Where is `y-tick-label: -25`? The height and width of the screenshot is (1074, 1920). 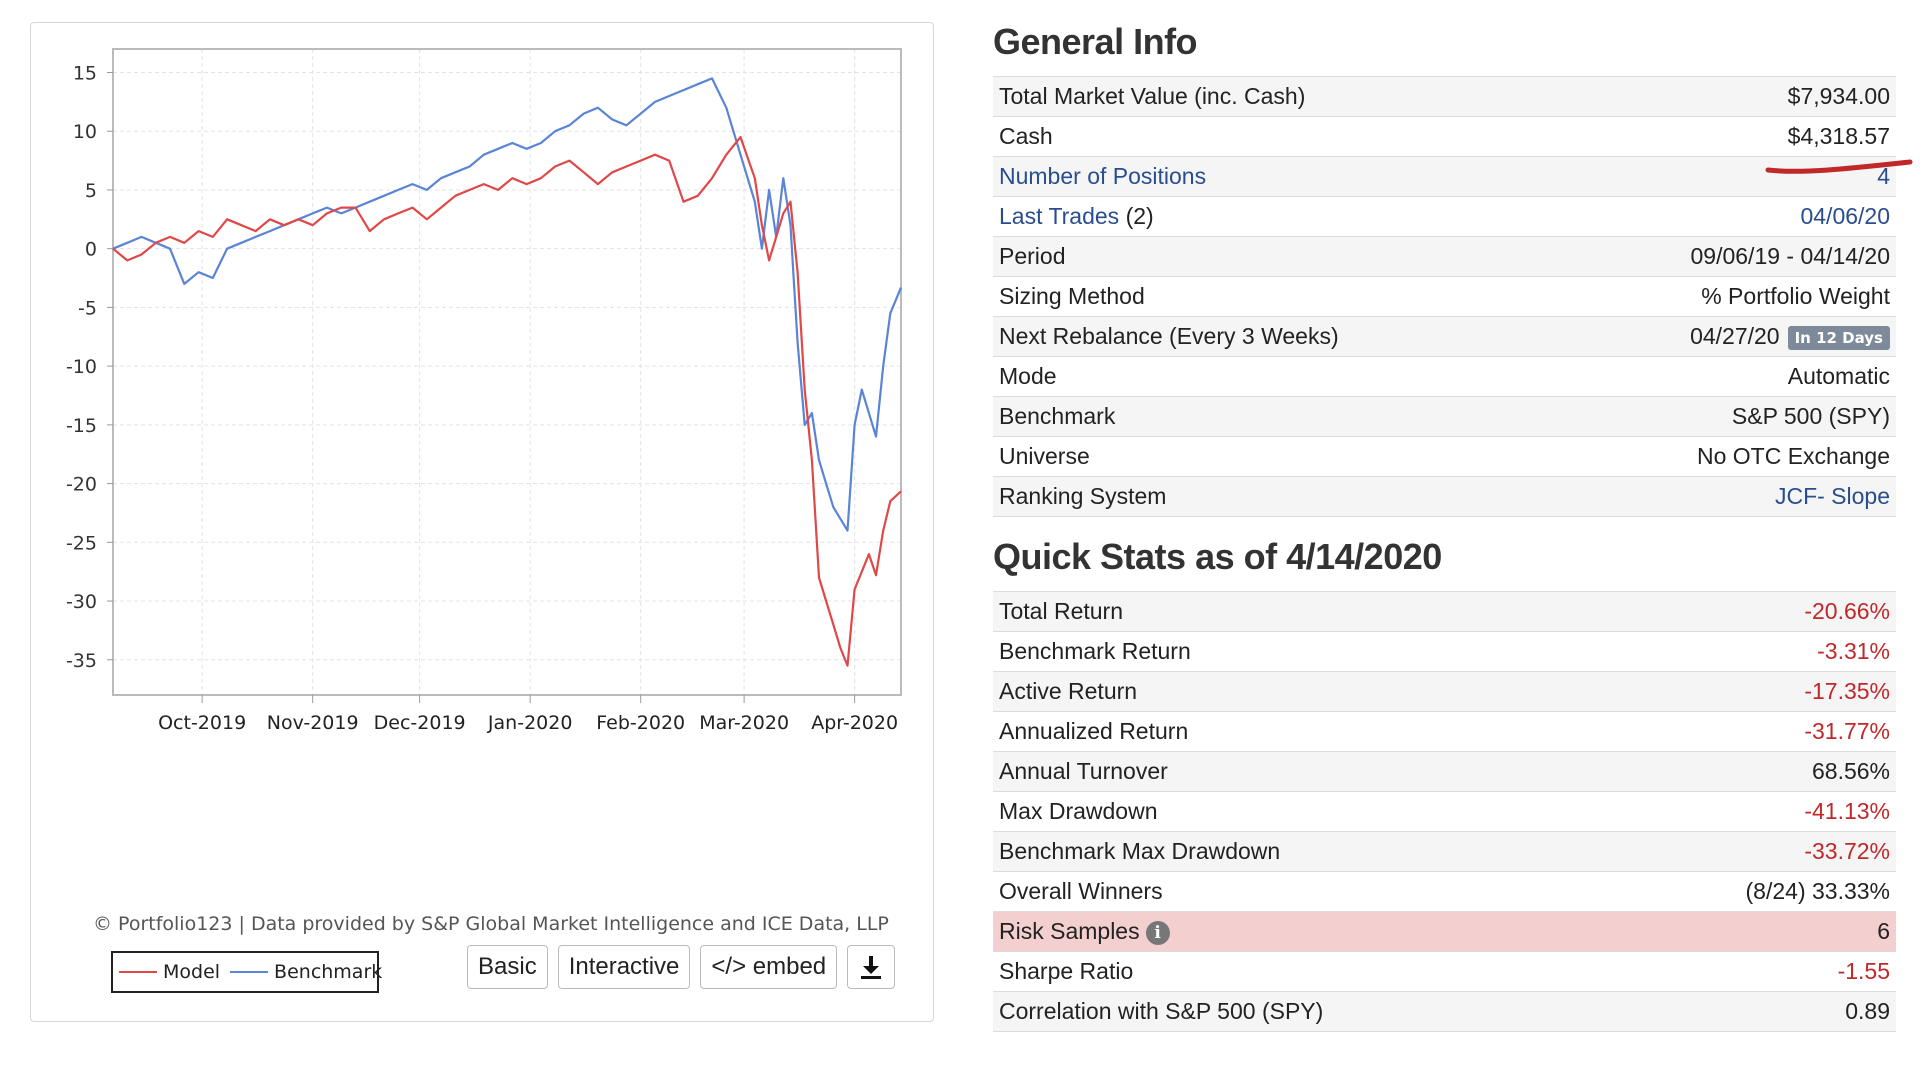
y-tick-label: -25 is located at coordinates (81, 543).